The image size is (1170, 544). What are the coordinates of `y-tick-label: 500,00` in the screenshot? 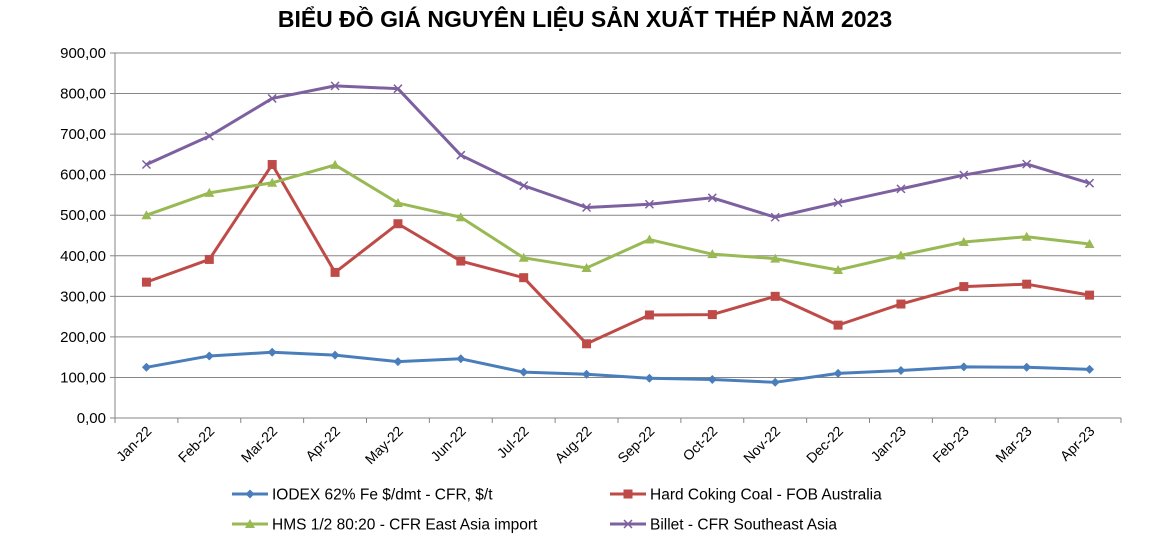 It's located at (83, 215).